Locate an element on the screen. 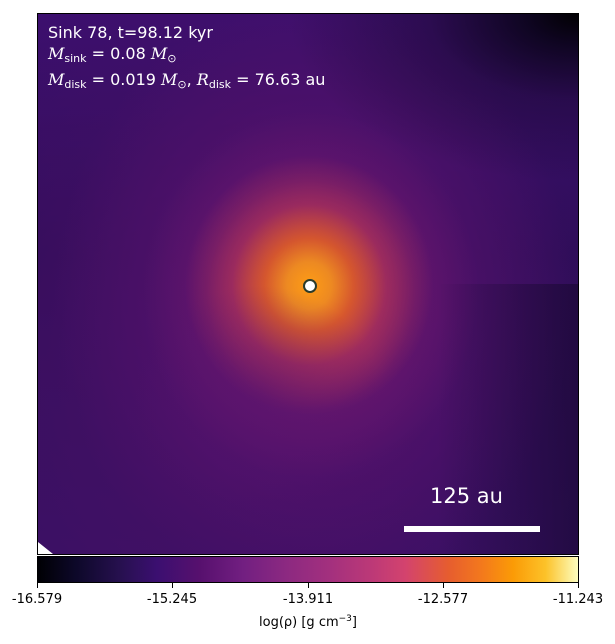  sink-time-label: Sink 78, t=98.12 kyr is located at coordinates (130, 32).